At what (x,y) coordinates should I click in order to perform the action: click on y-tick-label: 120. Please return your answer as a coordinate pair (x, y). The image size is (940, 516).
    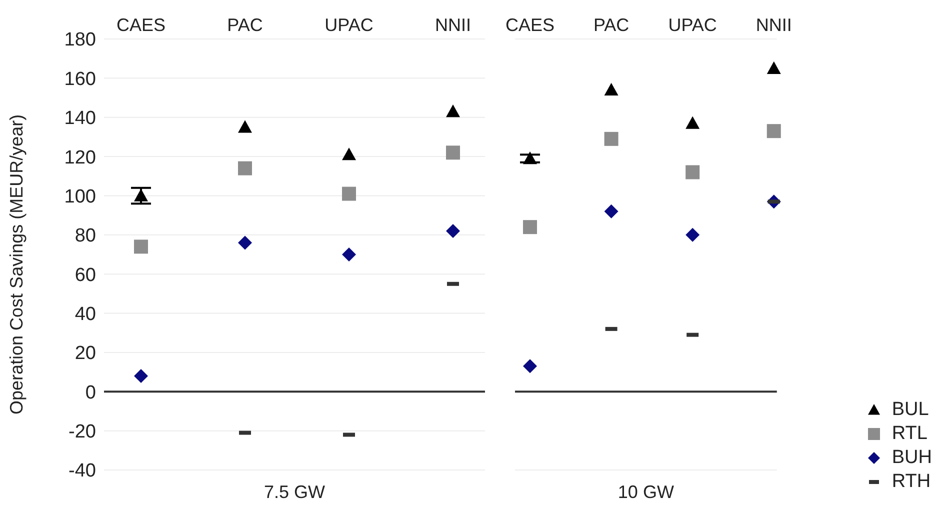
    Looking at the image, I should click on (80, 157).